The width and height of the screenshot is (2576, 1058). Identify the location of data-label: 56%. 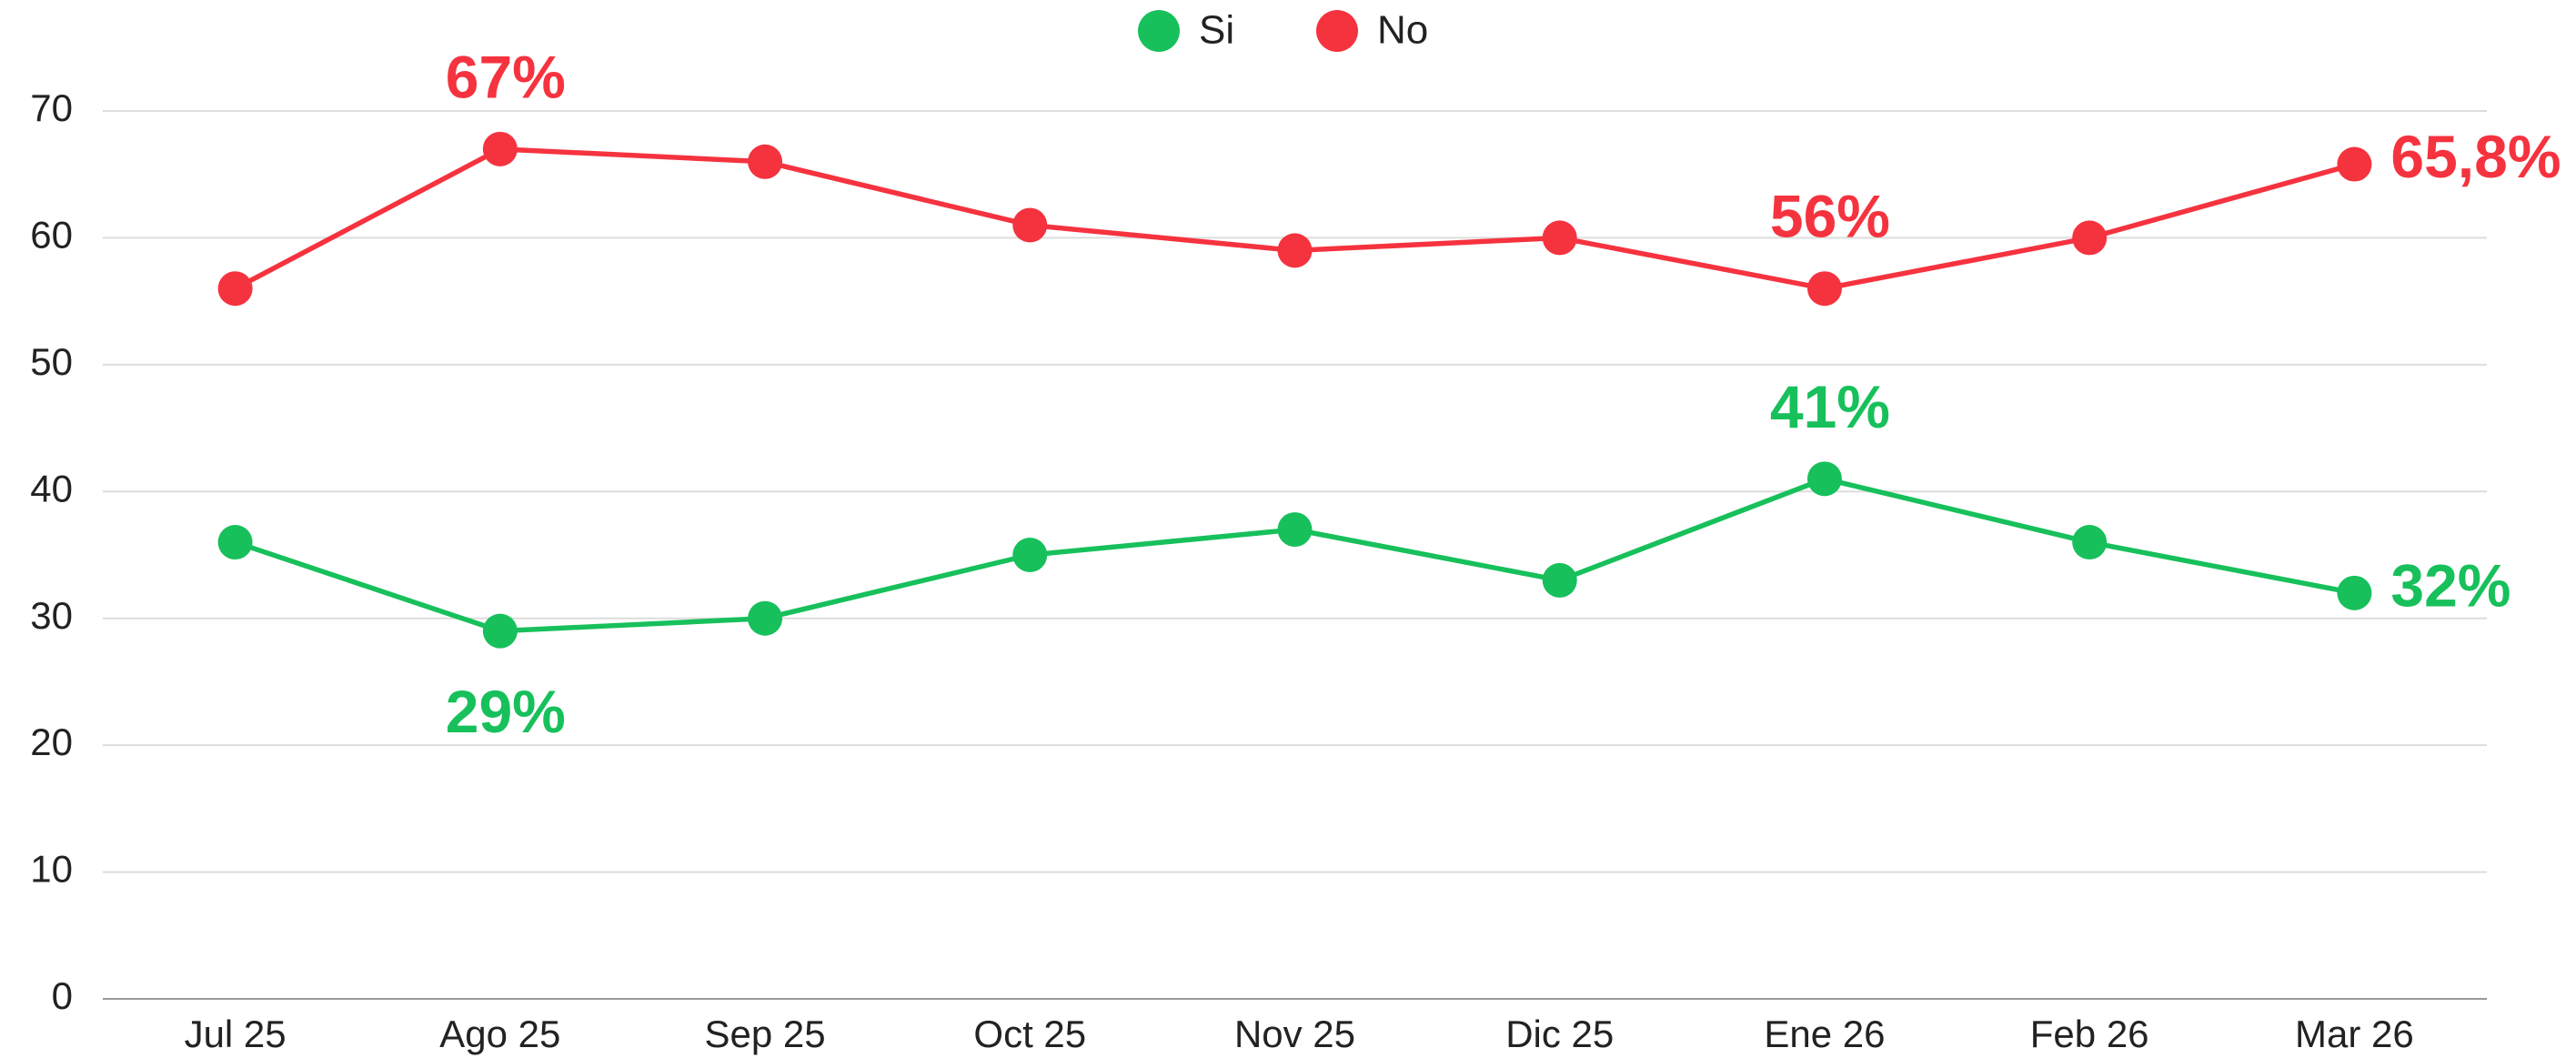
(1830, 216).